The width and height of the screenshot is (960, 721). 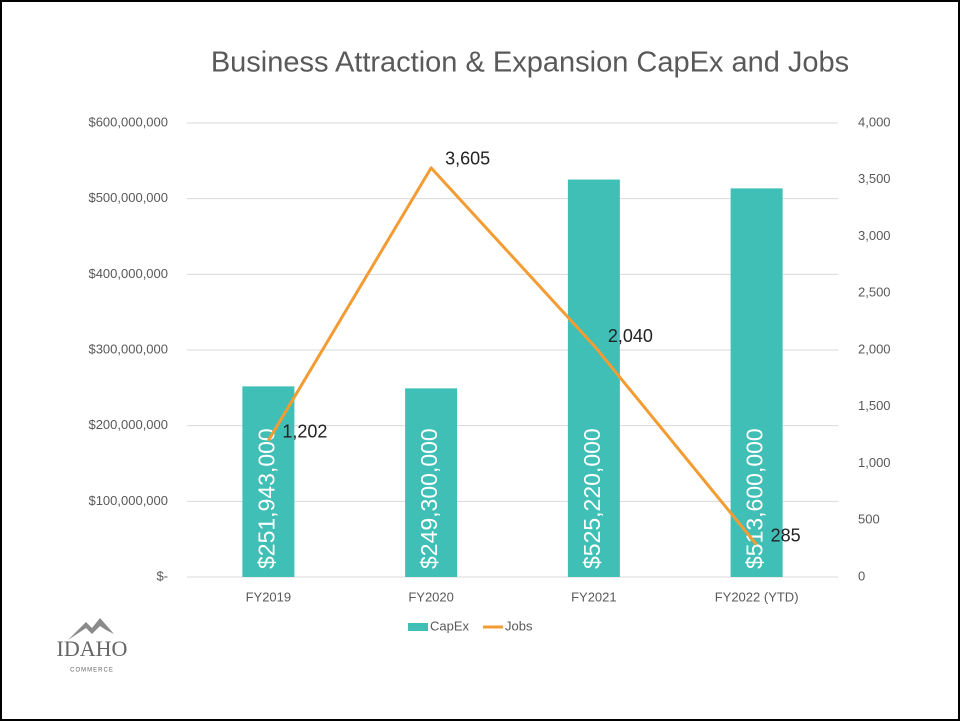 What do you see at coordinates (92, 671) in the screenshot?
I see `logo-tagline: COMMERCE` at bounding box center [92, 671].